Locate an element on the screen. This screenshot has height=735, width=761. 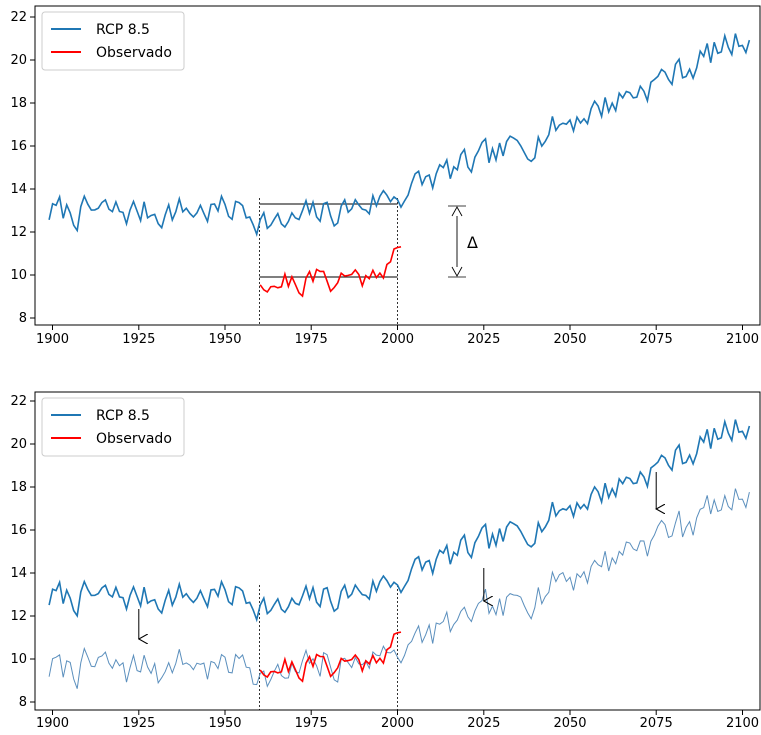
delta-arrowhead-down is located at coordinates (457, 271).